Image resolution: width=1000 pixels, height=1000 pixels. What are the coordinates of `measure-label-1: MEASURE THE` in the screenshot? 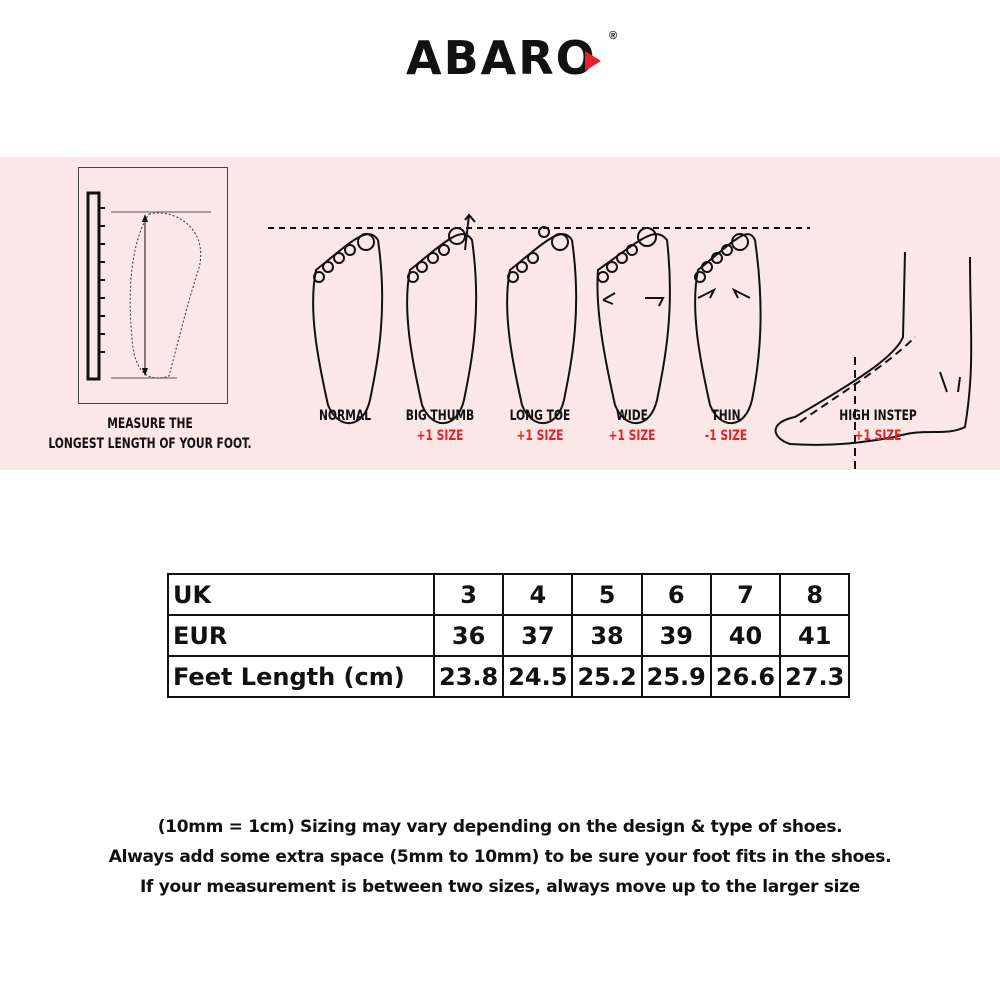 It's located at (150, 424).